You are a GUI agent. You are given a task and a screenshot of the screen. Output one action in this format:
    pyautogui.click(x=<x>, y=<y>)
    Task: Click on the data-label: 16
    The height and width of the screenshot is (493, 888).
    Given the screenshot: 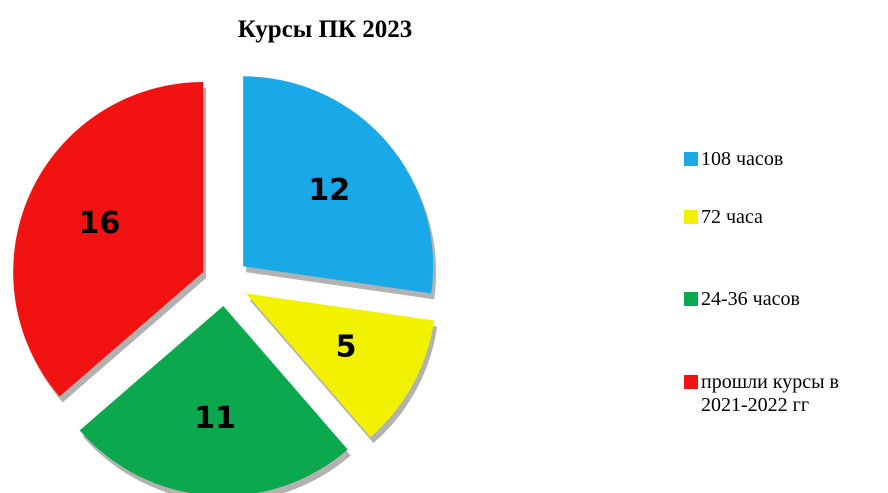 What is the action you would take?
    pyautogui.click(x=100, y=223)
    